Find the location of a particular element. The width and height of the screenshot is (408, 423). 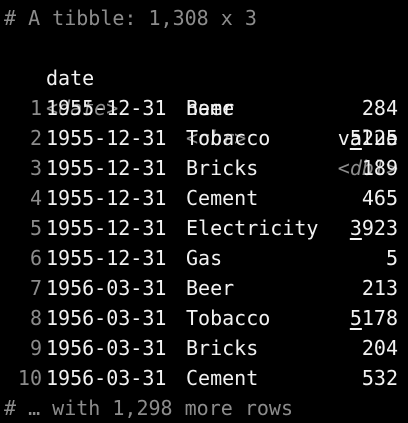

table-row: 6 1955-12-31 Gas 5 is located at coordinates (206, 258).